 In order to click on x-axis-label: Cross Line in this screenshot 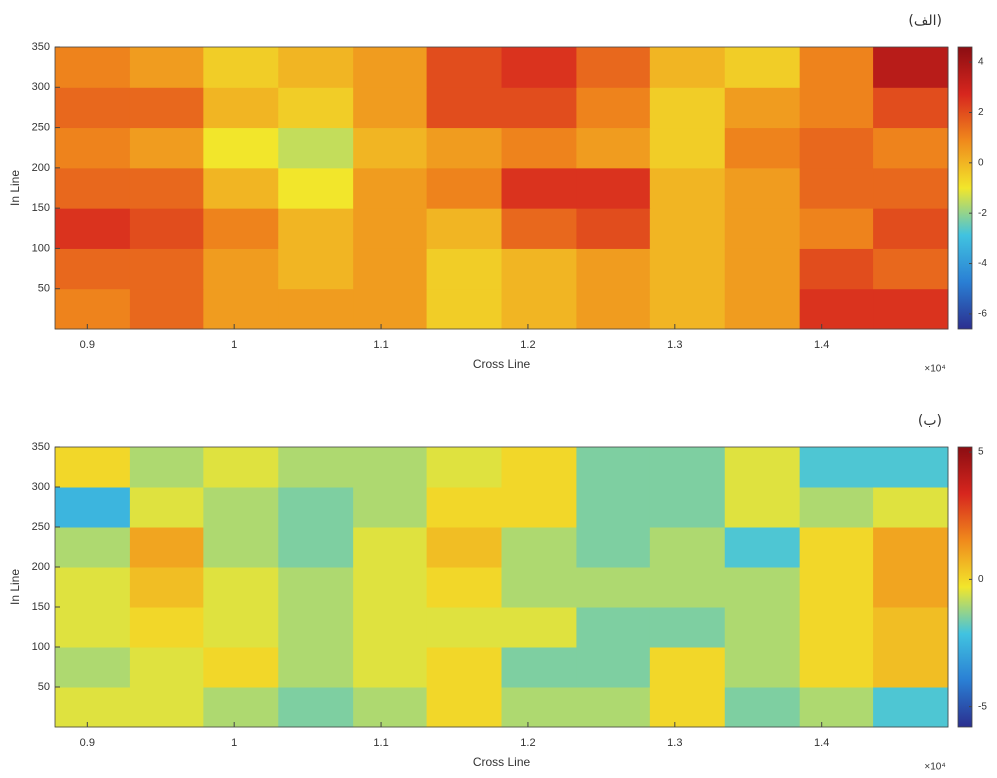, I will do `click(502, 762)`.